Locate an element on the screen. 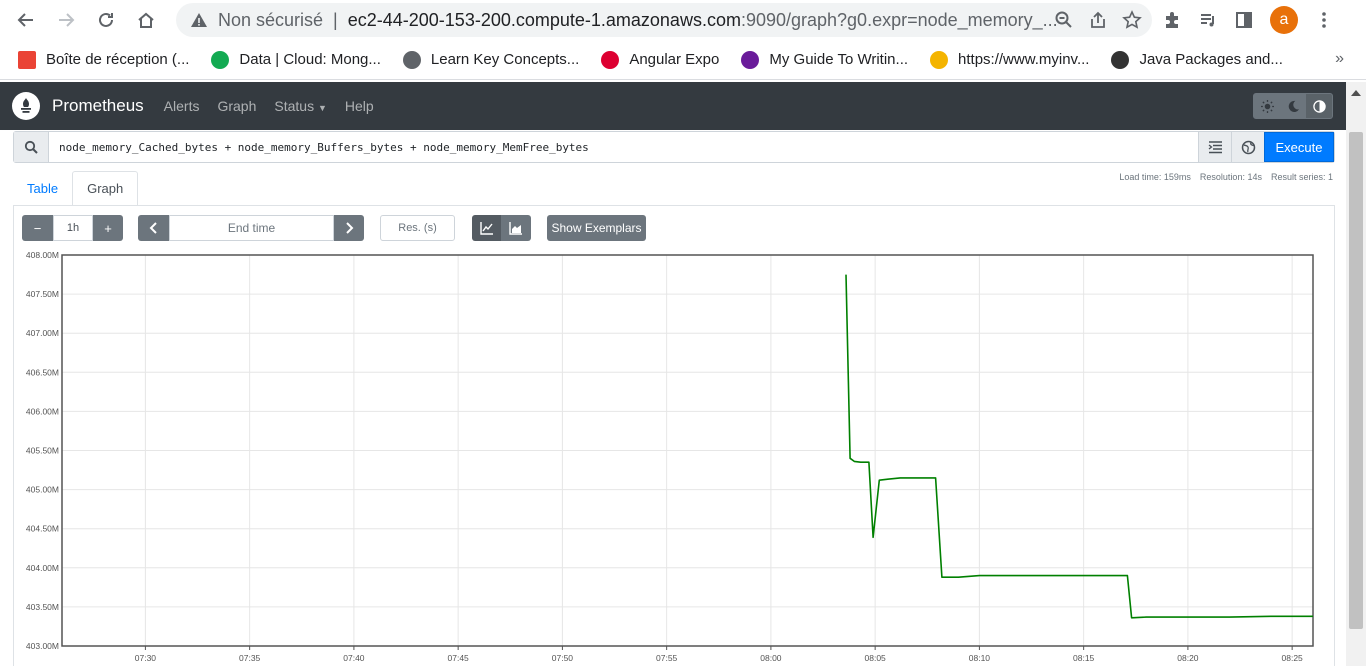 This screenshot has height=666, width=1366. auto-theme-button is located at coordinates (1319, 106).